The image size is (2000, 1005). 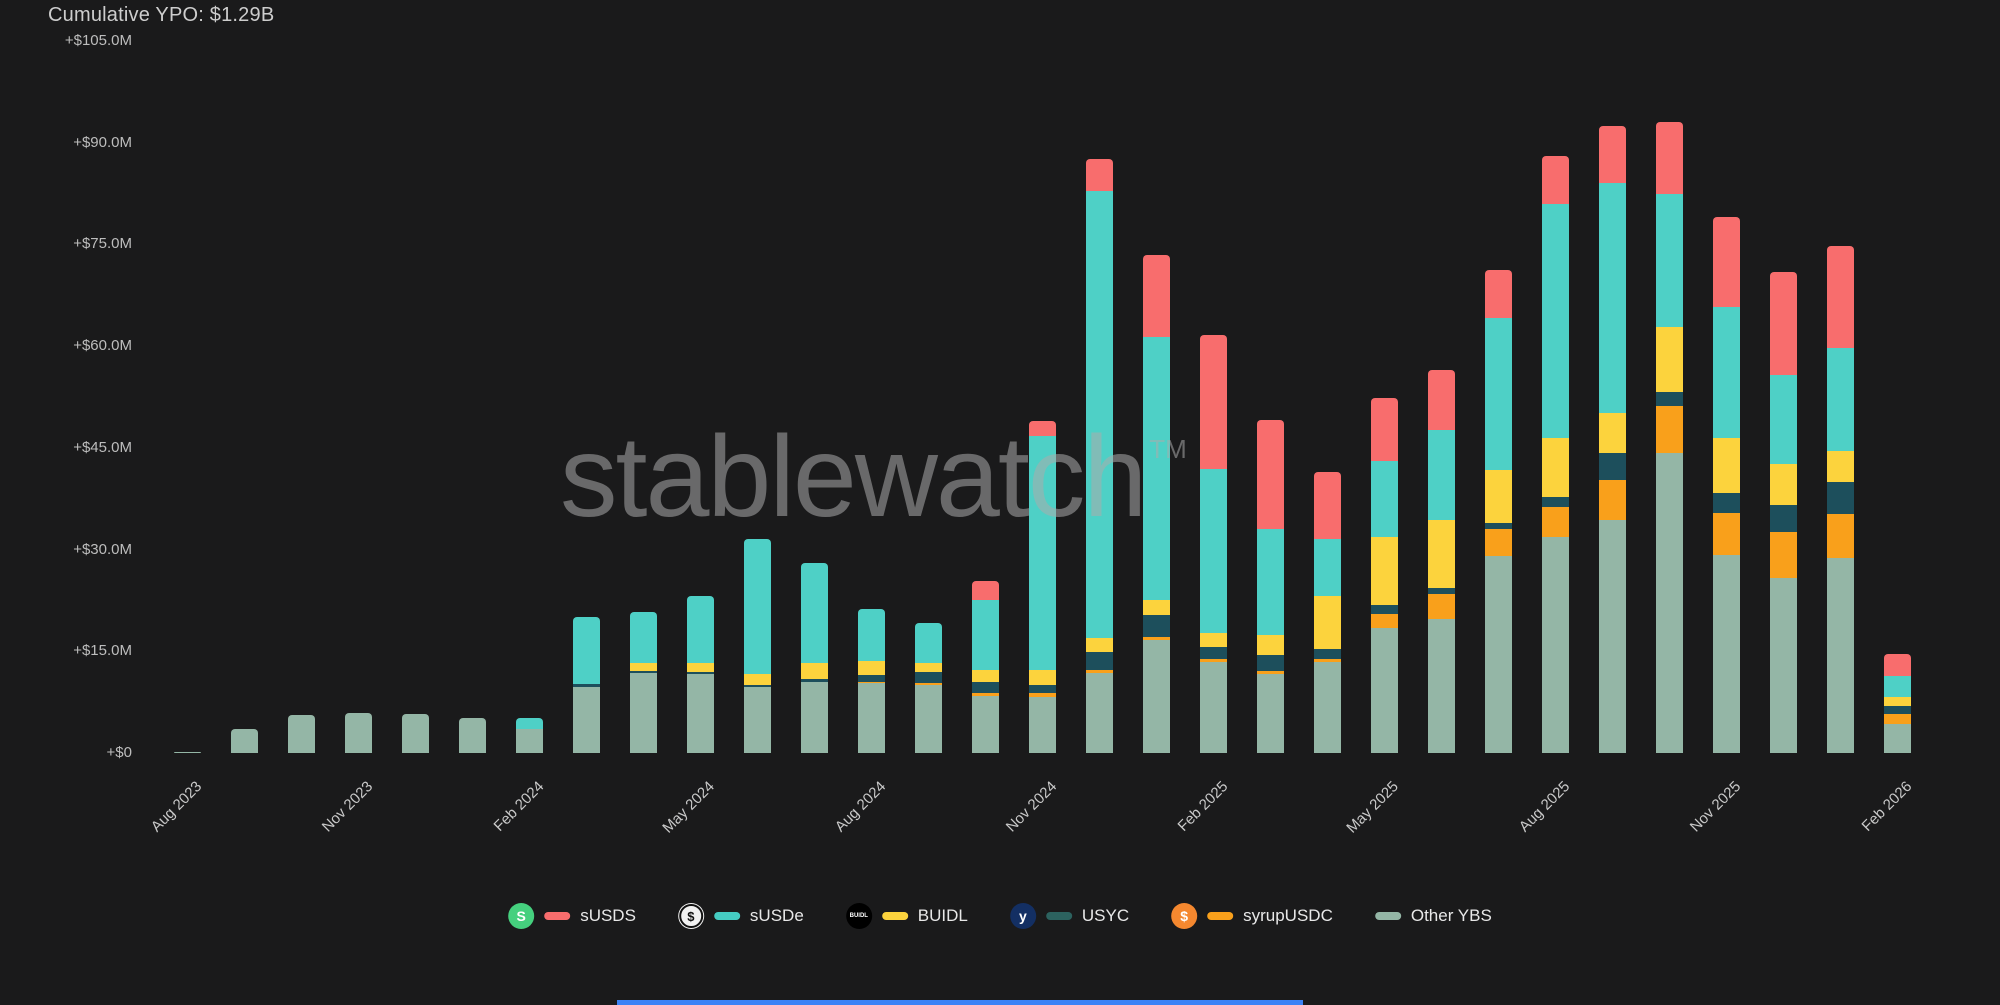 What do you see at coordinates (244, 376) in the screenshot?
I see `bar-sep-2023` at bounding box center [244, 376].